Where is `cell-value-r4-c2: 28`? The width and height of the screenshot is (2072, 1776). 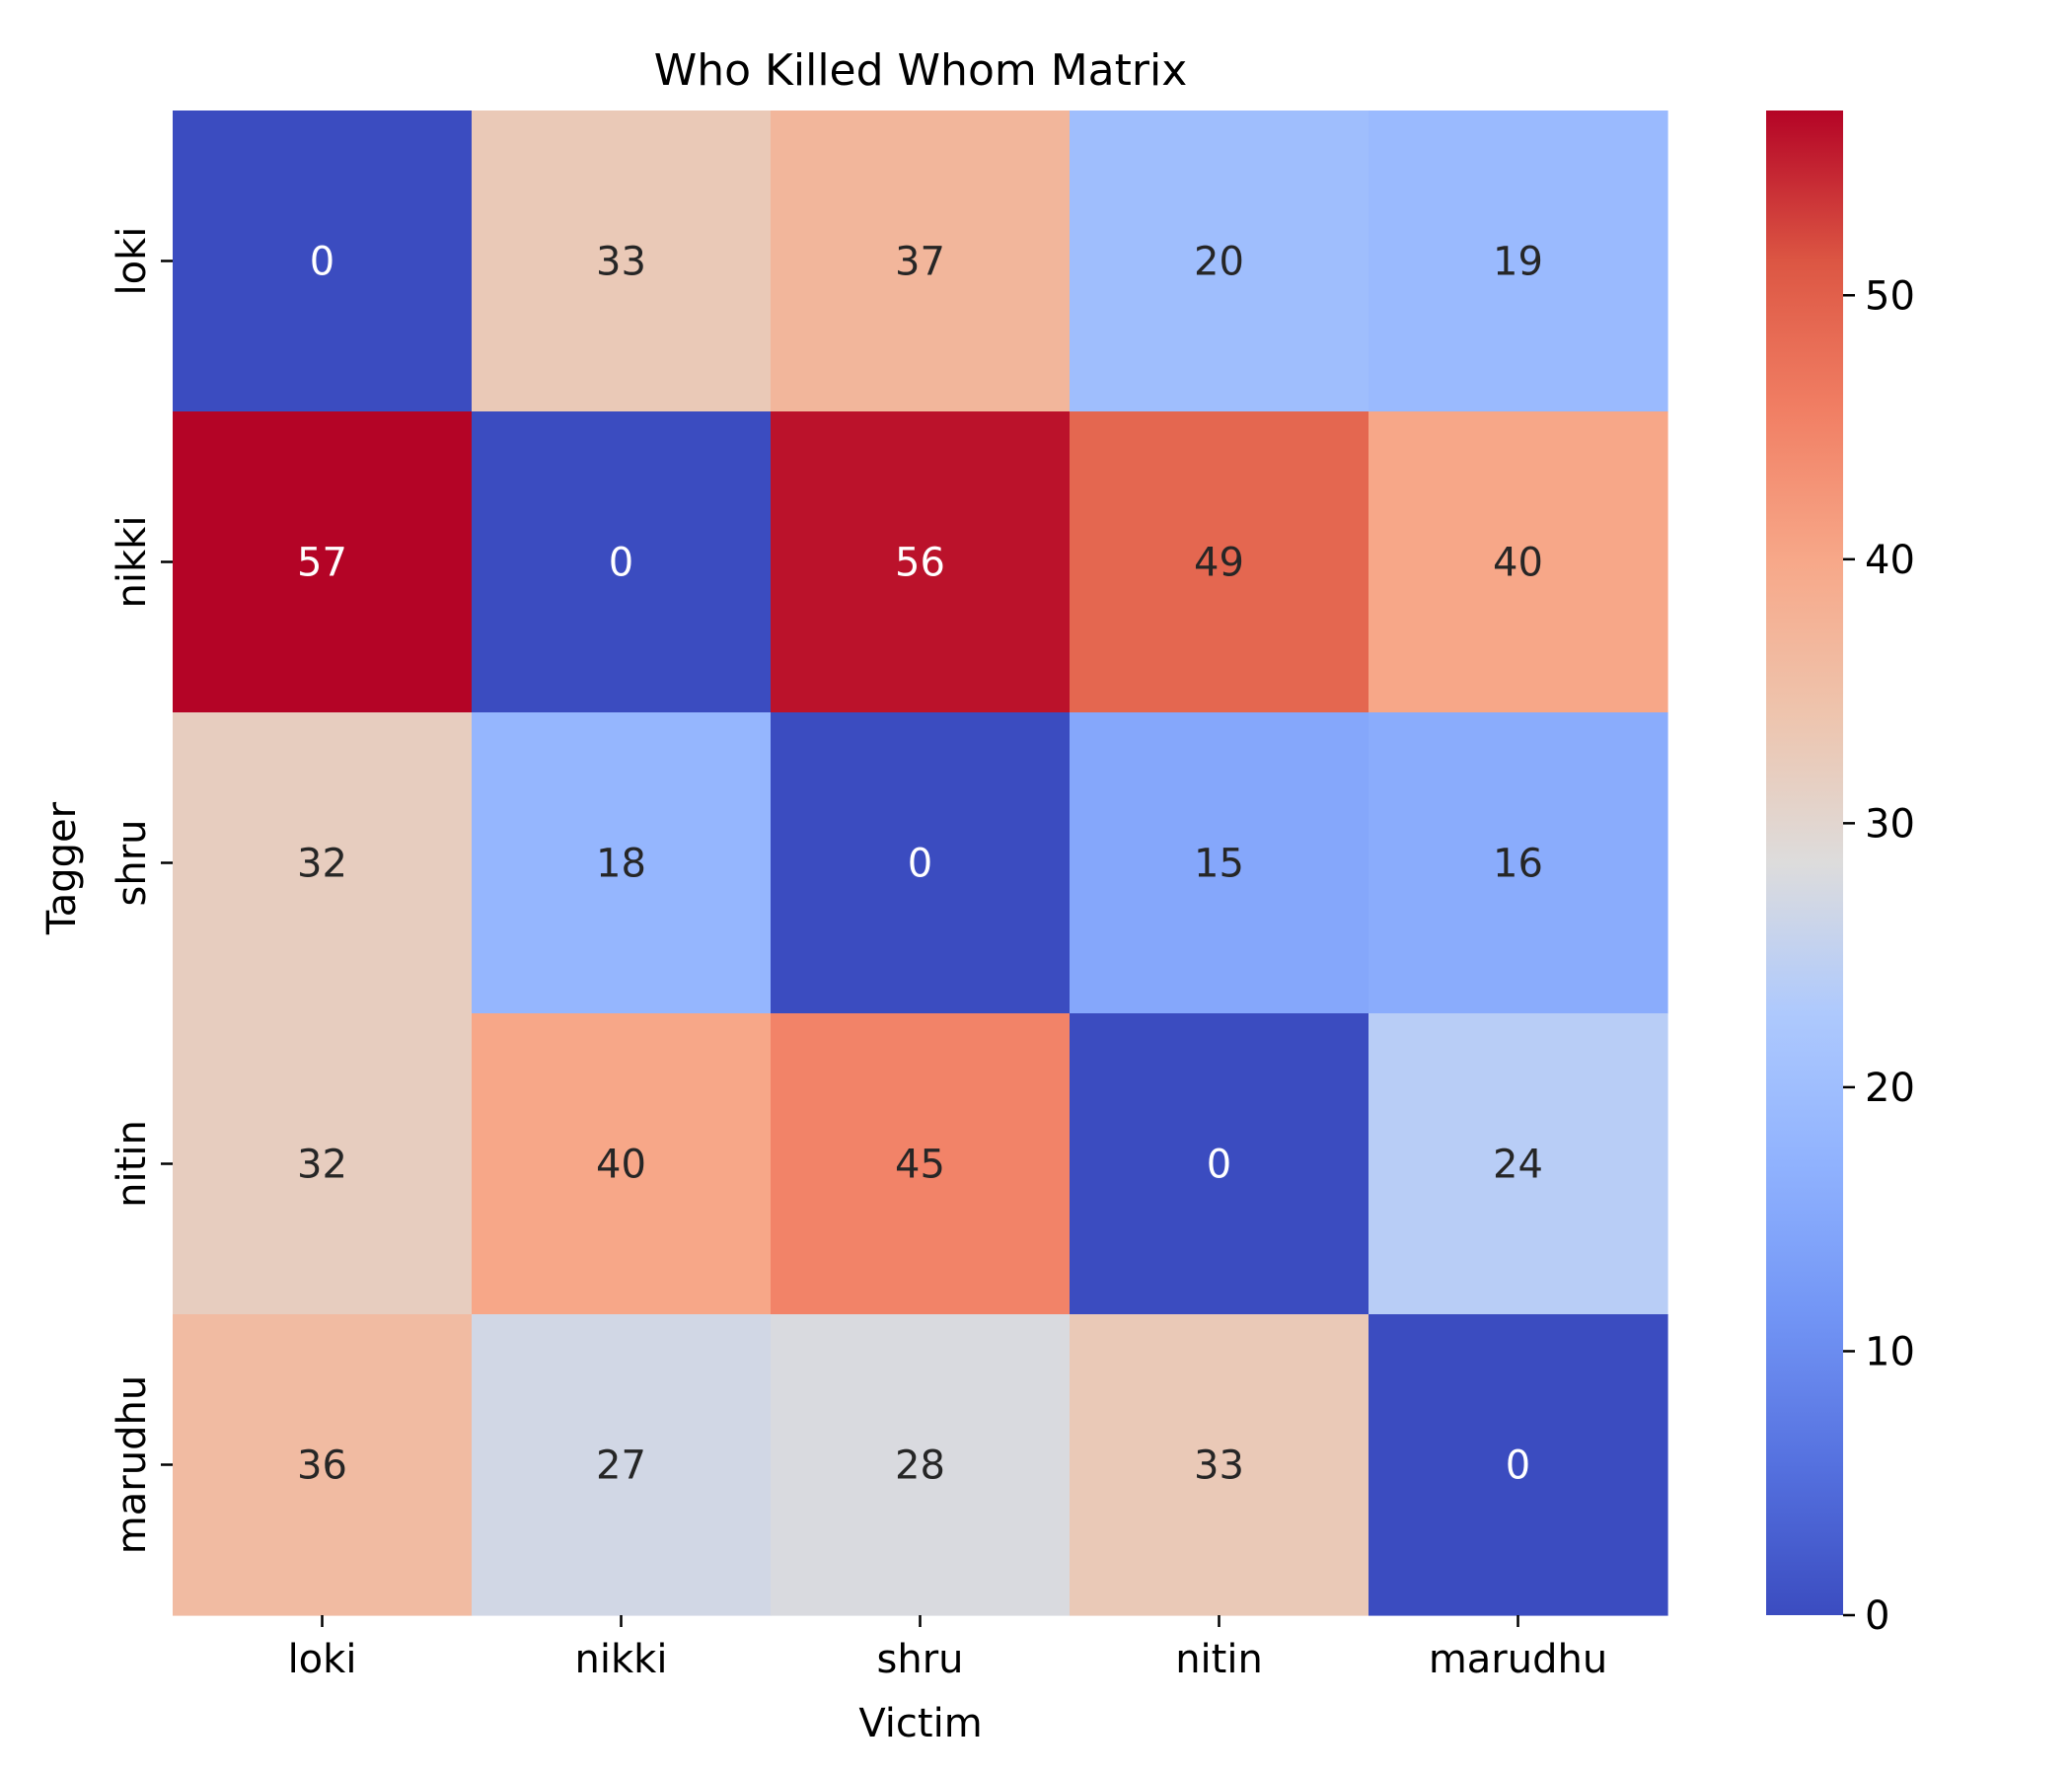 cell-value-r4-c2: 28 is located at coordinates (920, 1466).